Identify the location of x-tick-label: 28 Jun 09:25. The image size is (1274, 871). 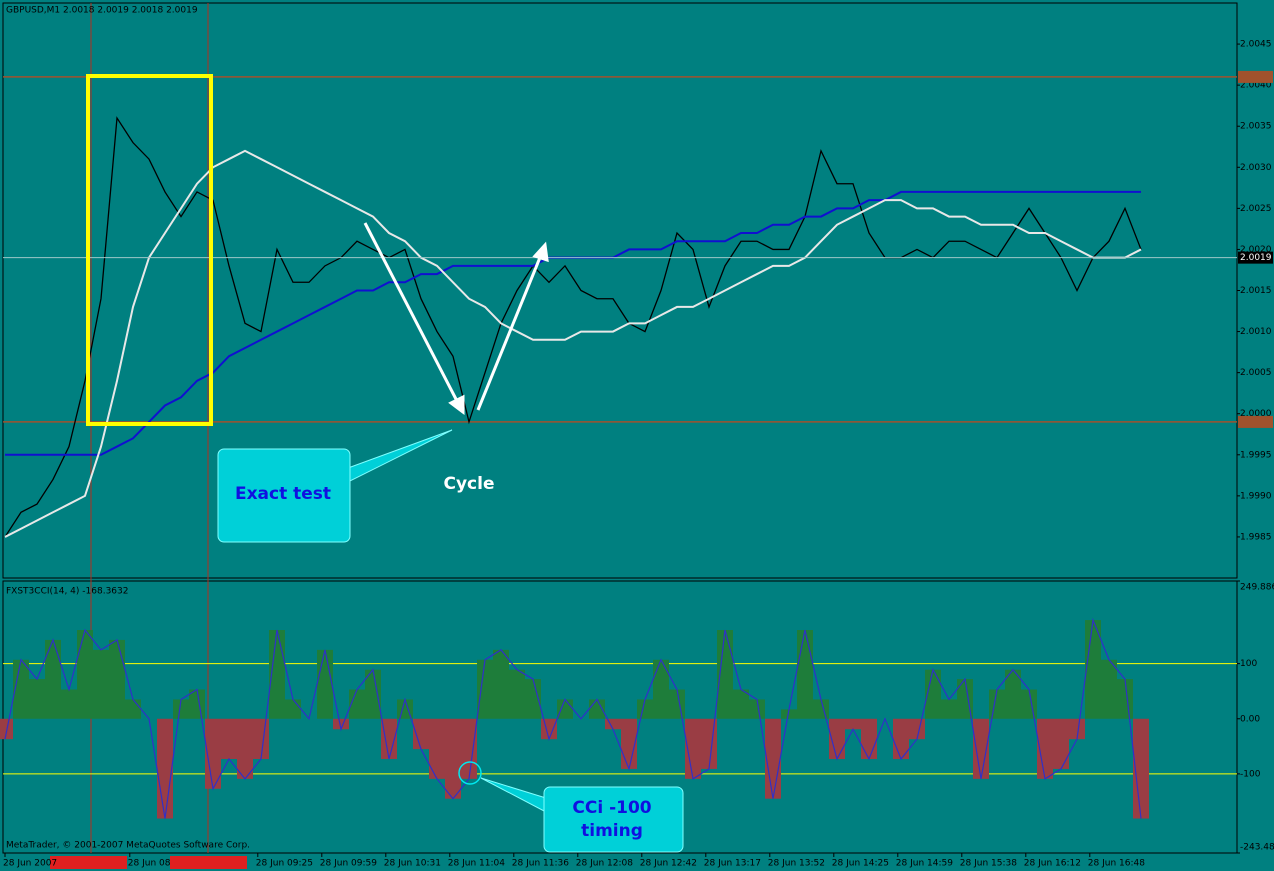
(284, 864).